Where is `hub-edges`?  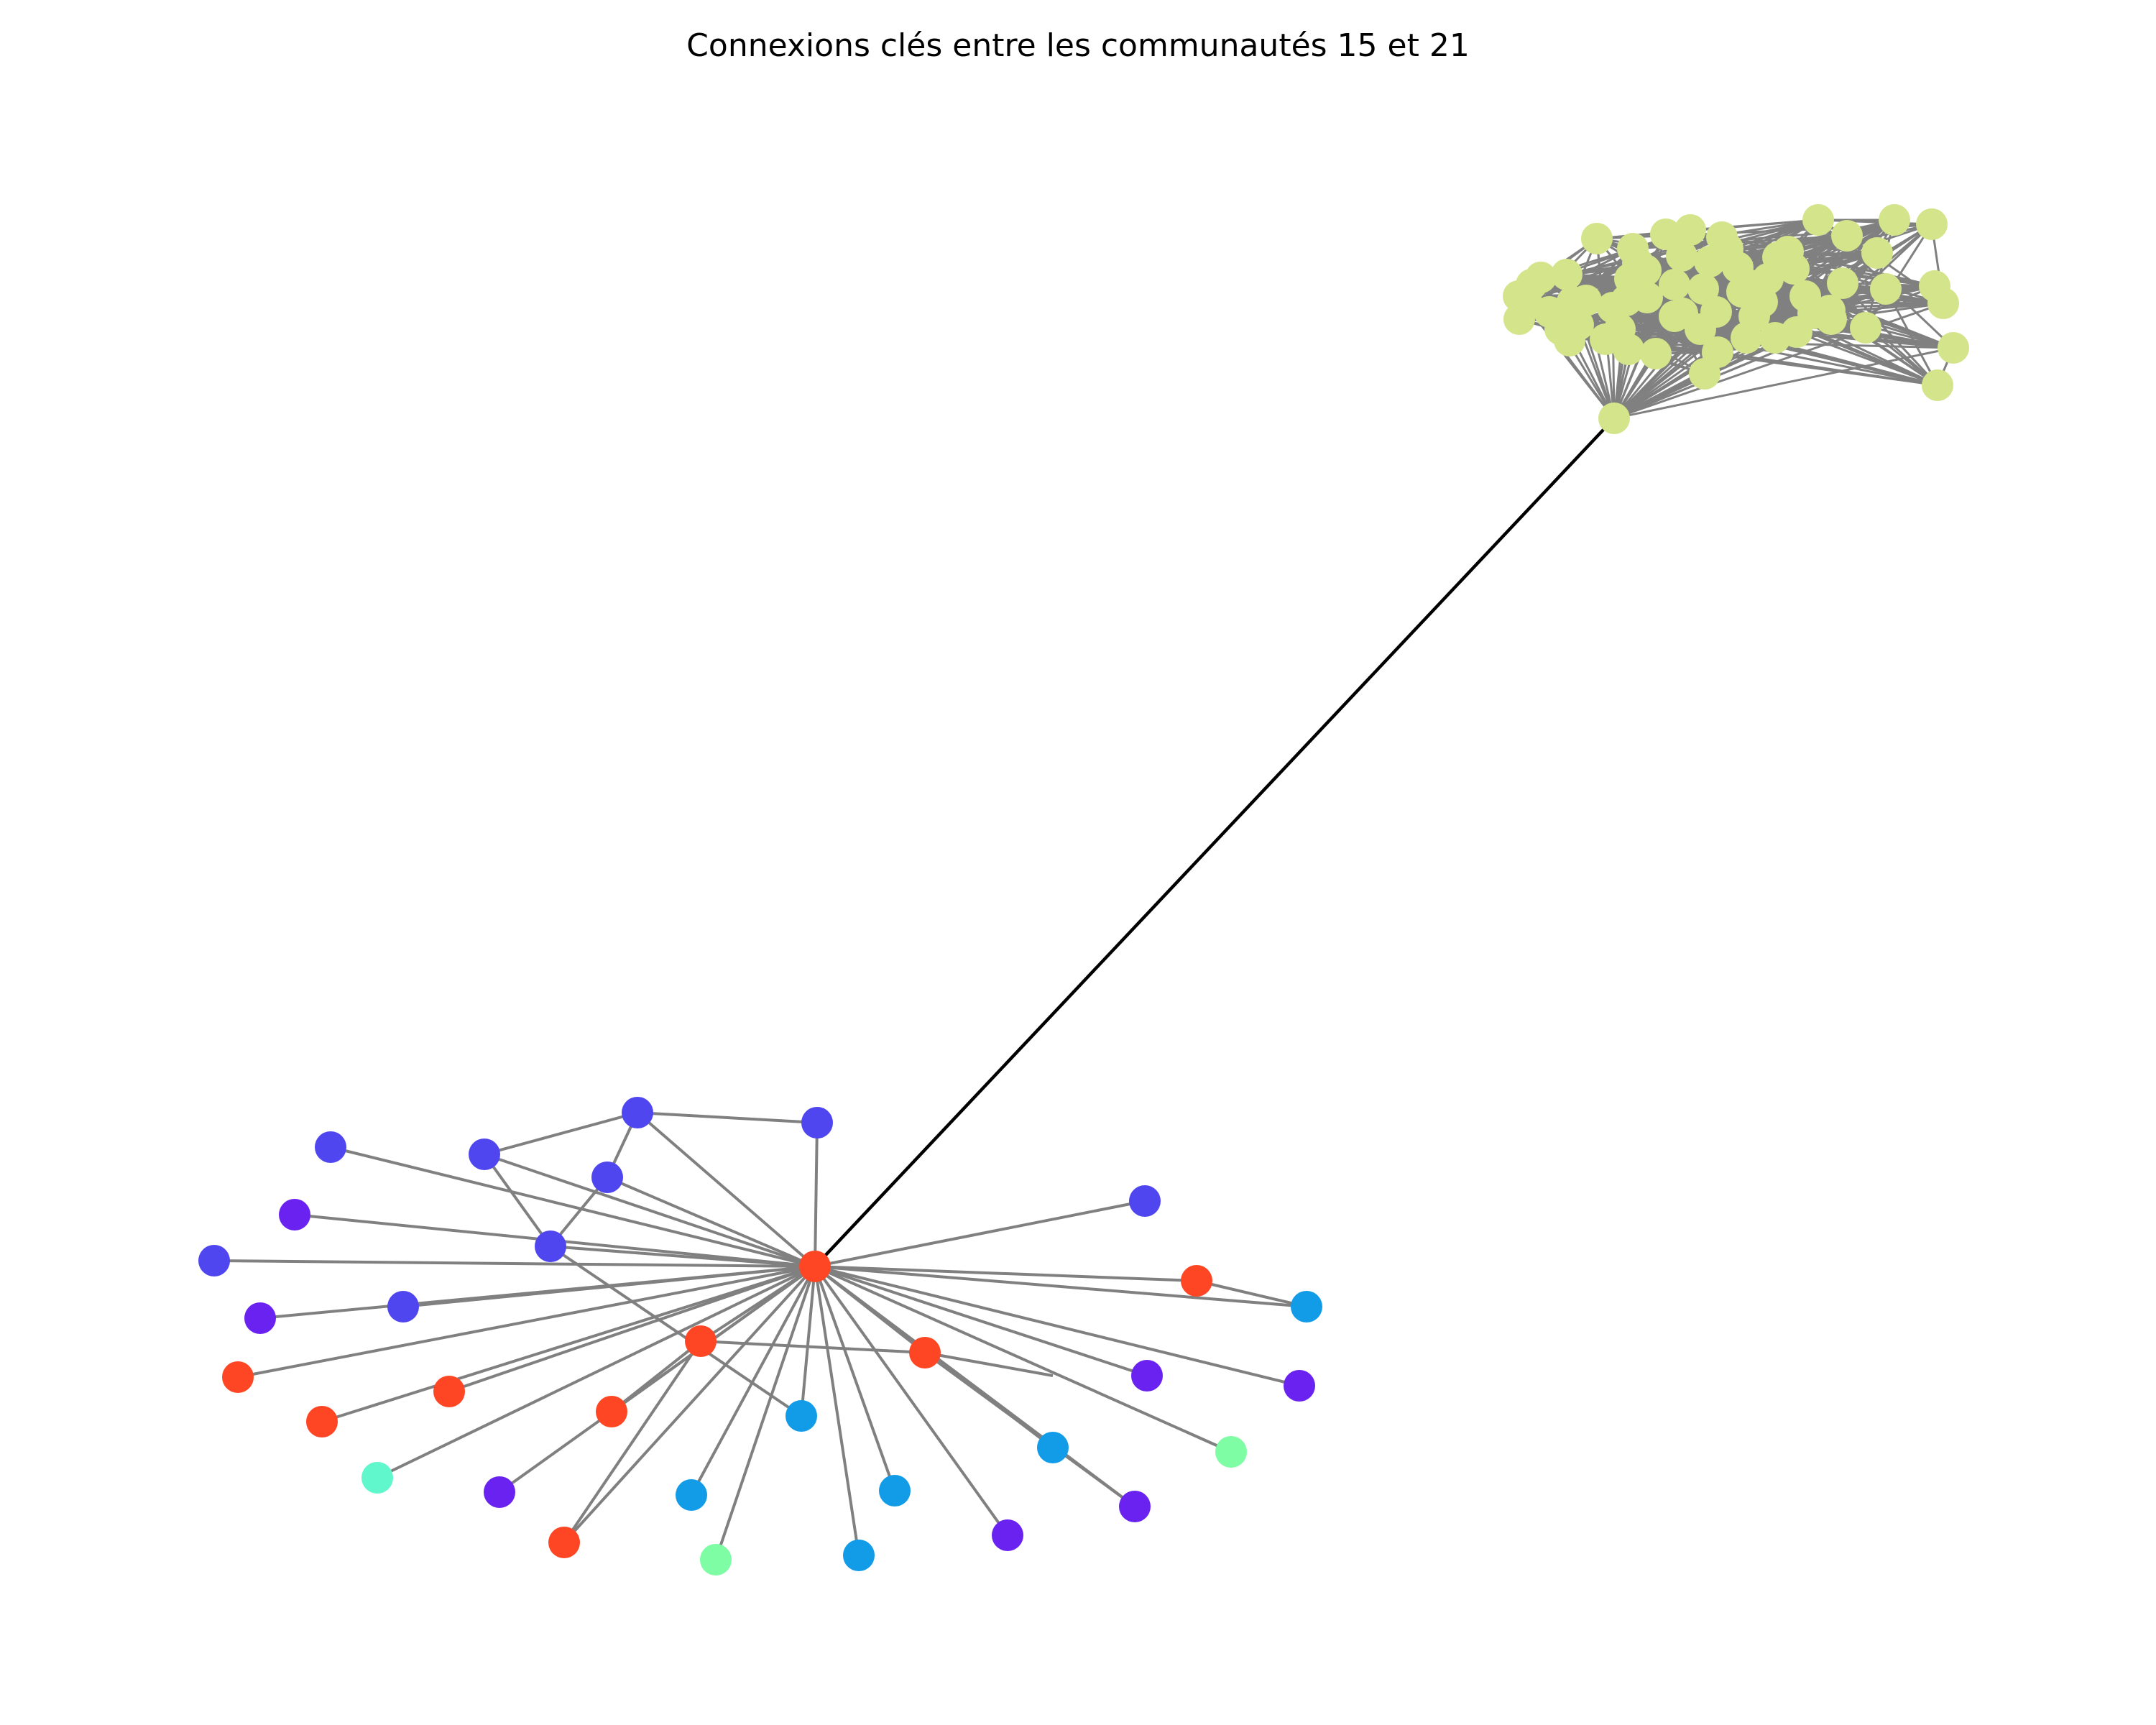
hub-edges is located at coordinates (760, 1335).